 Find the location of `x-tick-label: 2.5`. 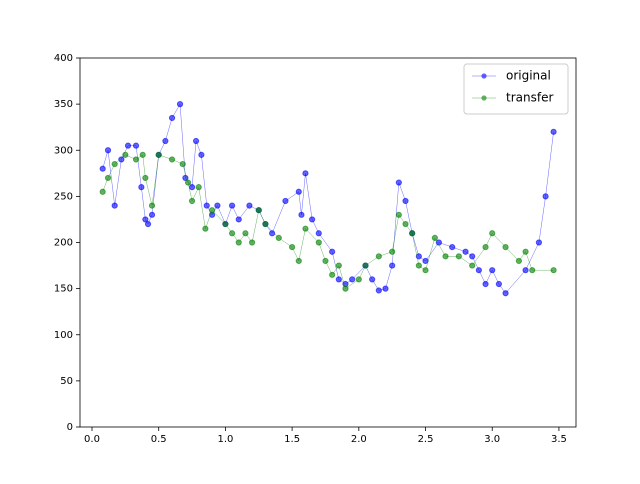

x-tick-label: 2.5 is located at coordinates (426, 439).